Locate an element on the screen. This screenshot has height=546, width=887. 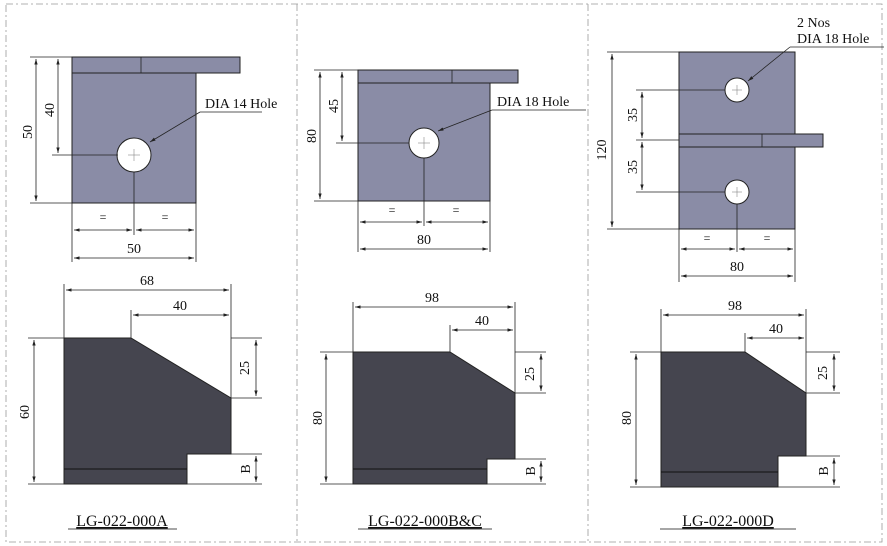
dim-hole-position: 45 is located at coordinates (334, 106).